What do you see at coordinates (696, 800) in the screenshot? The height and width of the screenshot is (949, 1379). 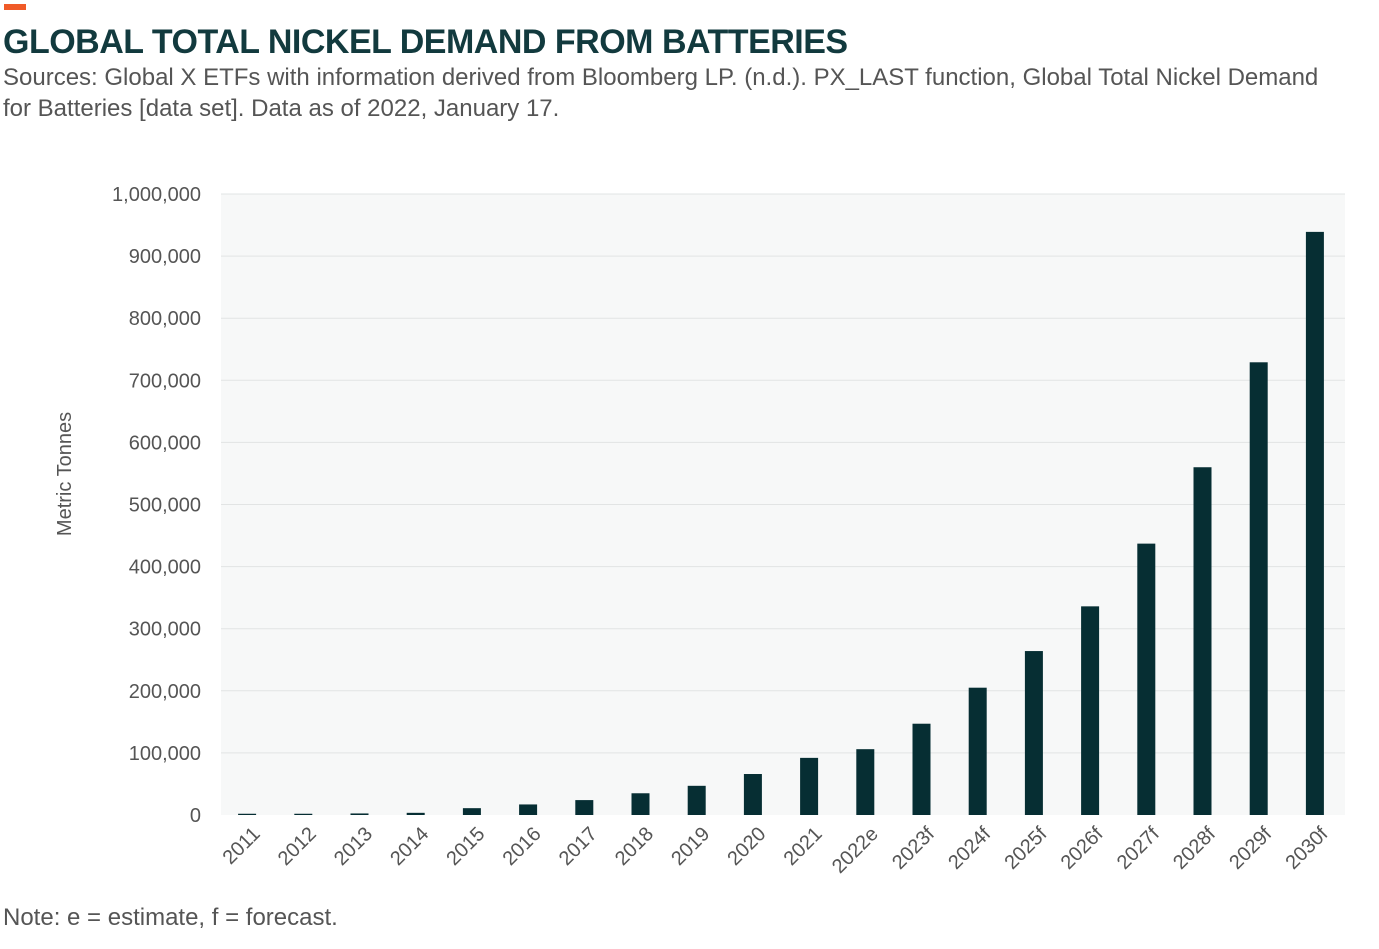 I see `bar-2019` at bounding box center [696, 800].